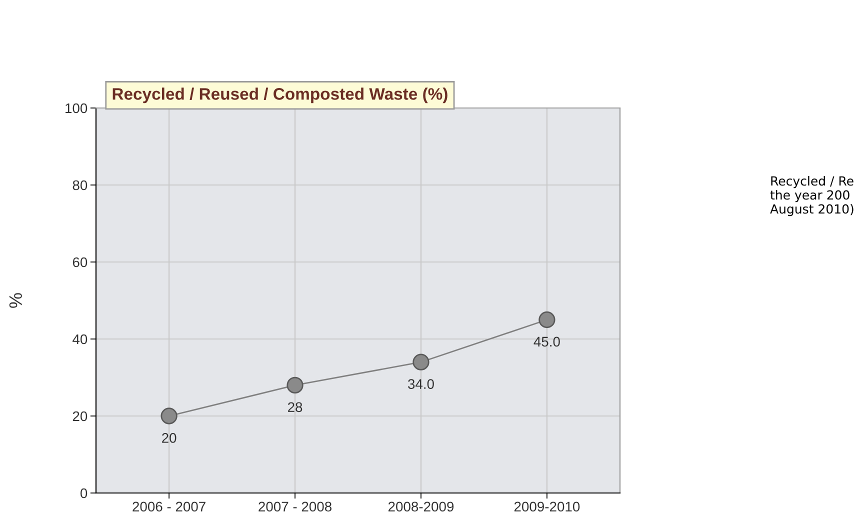 Image resolution: width=856 pixels, height=519 pixels. I want to click on y-tick-label: 20, so click(80, 416).